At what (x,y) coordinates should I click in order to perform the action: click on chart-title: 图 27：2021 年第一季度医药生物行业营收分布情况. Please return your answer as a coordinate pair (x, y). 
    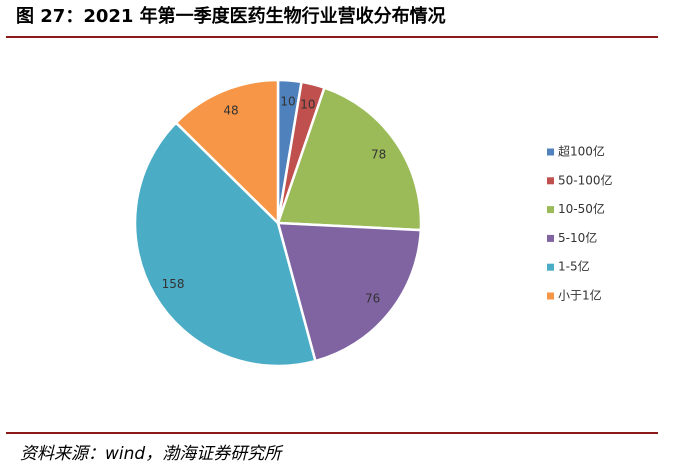
    Looking at the image, I should click on (231, 16).